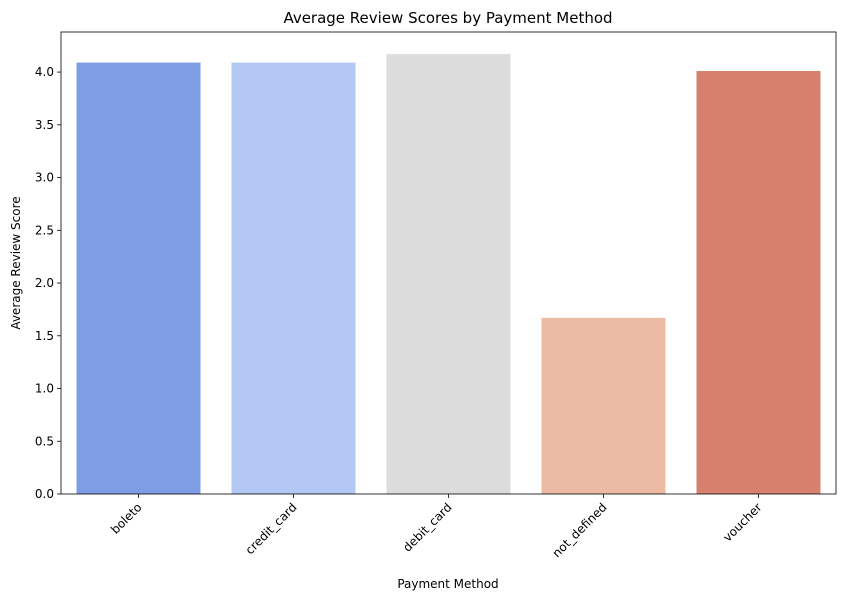 The image size is (846, 601). What do you see at coordinates (447, 584) in the screenshot?
I see `x-axis-label: Payment Method` at bounding box center [447, 584].